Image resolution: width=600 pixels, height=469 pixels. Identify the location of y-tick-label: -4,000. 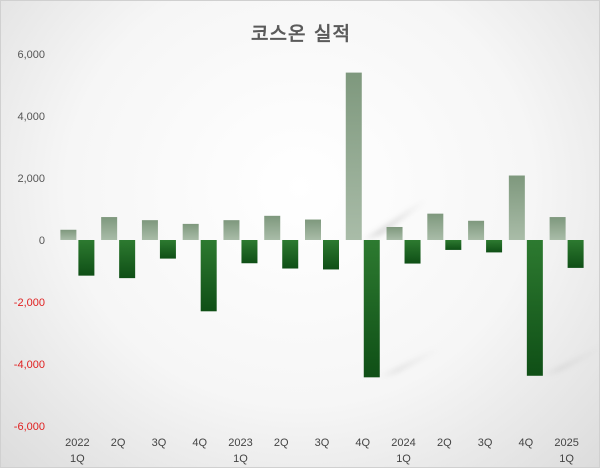
(29, 365).